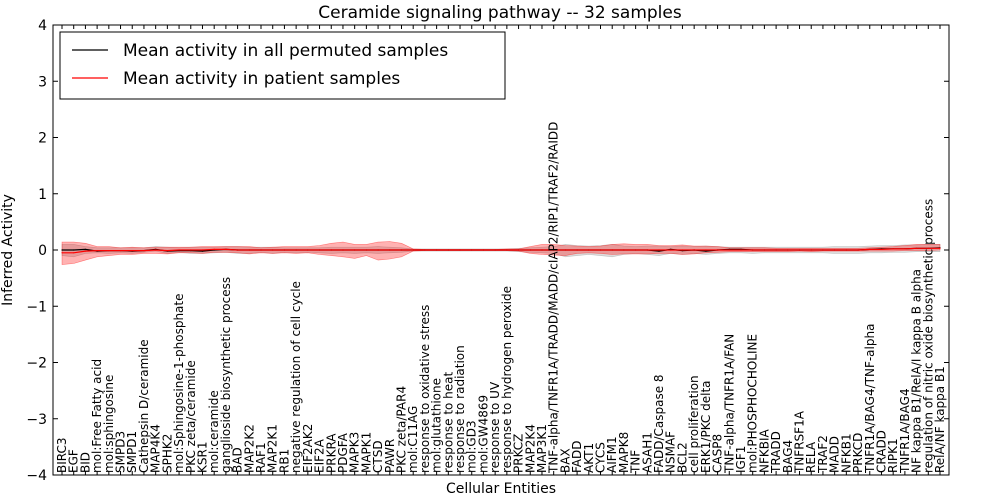 Image resolution: width=1000 pixels, height=500 pixels. I want to click on x-tick-label: PKC zeta/ceramide, so click(191, 416).